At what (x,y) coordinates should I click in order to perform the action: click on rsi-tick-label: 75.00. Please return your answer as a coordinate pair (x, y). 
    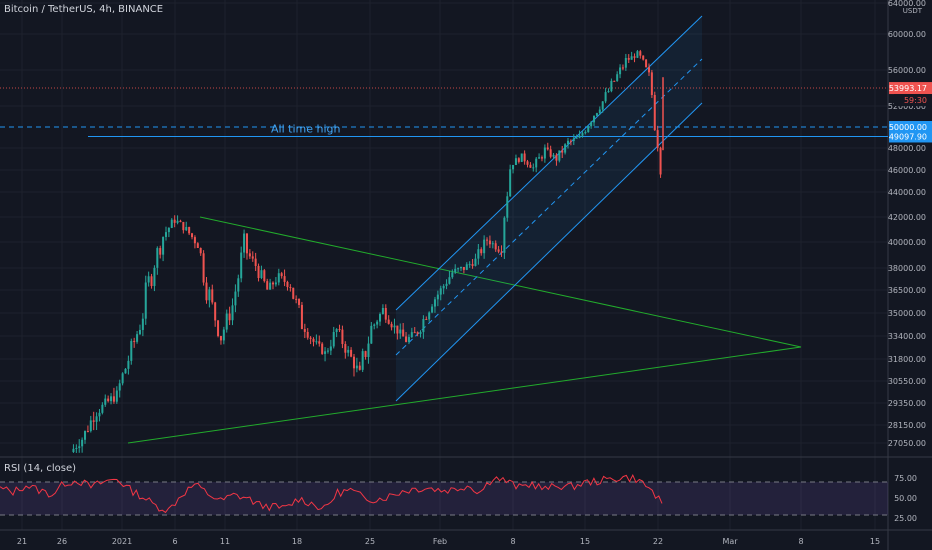
    Looking at the image, I should click on (905, 478).